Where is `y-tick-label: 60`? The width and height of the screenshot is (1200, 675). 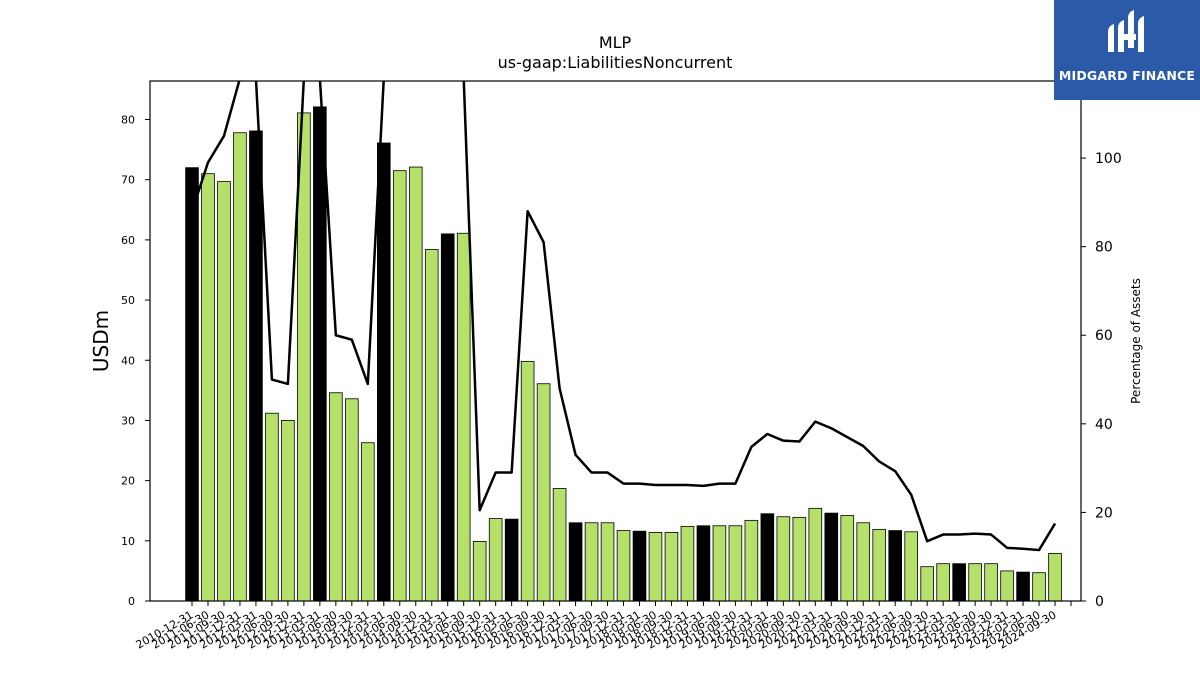 y-tick-label: 60 is located at coordinates (128, 240).